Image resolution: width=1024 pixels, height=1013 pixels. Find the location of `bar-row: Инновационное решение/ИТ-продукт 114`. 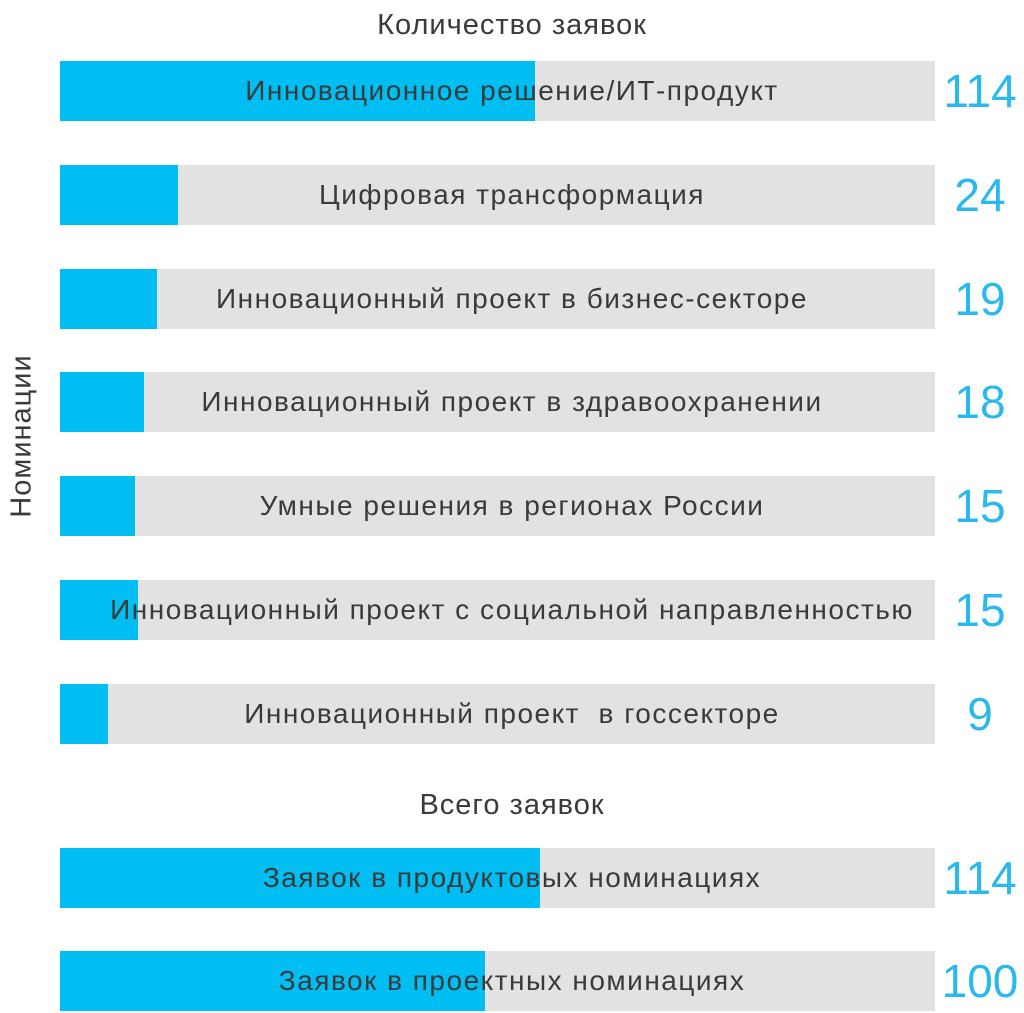

bar-row: Инновационное решение/ИТ-продукт 114 is located at coordinates (512, 91).